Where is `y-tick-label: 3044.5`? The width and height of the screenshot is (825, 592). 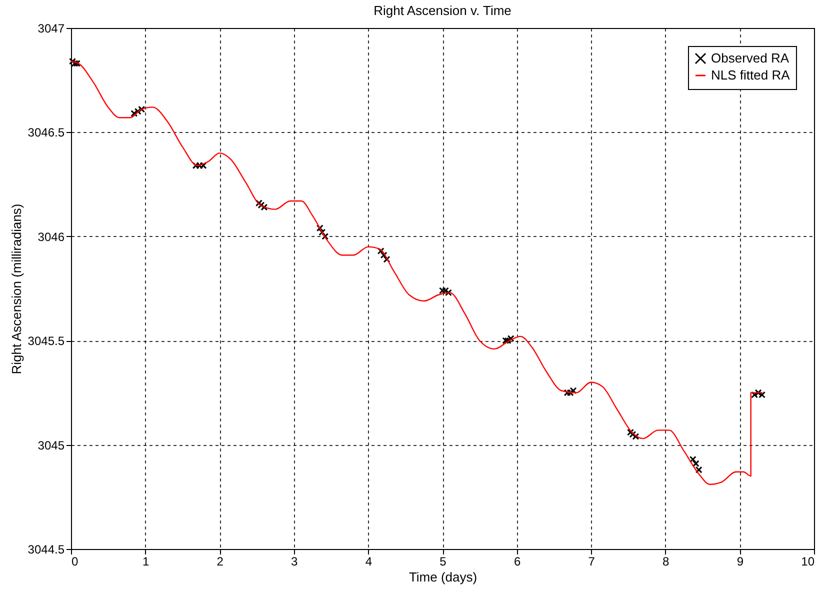
y-tick-label: 3044.5 is located at coordinates (46, 549).